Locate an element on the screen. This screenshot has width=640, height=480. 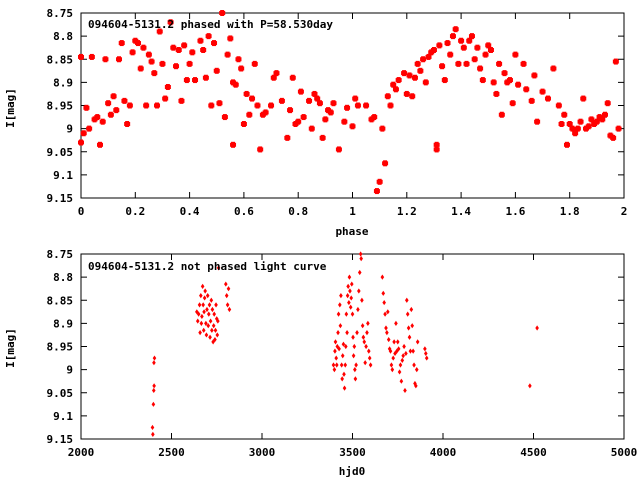
x-tick-label: 4500 is located at coordinates (533, 452).